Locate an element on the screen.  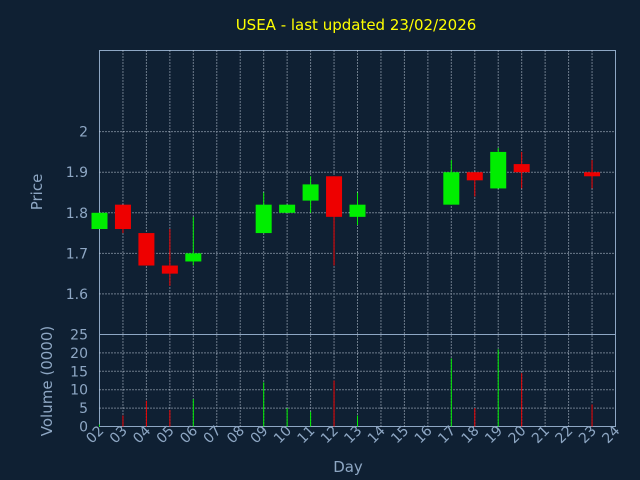
price-axis-ticks: 1.6 1.7 1.8 1.9 2 is located at coordinates (77, 214).